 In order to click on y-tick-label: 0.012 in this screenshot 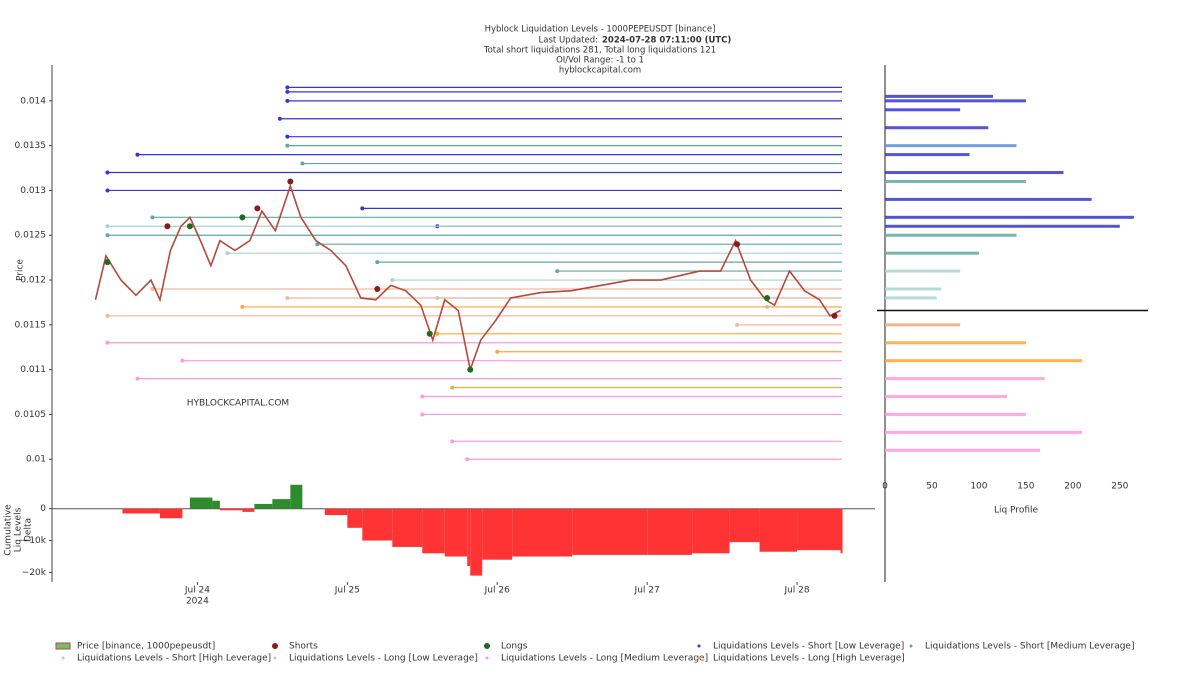, I will do `click(33, 281)`.